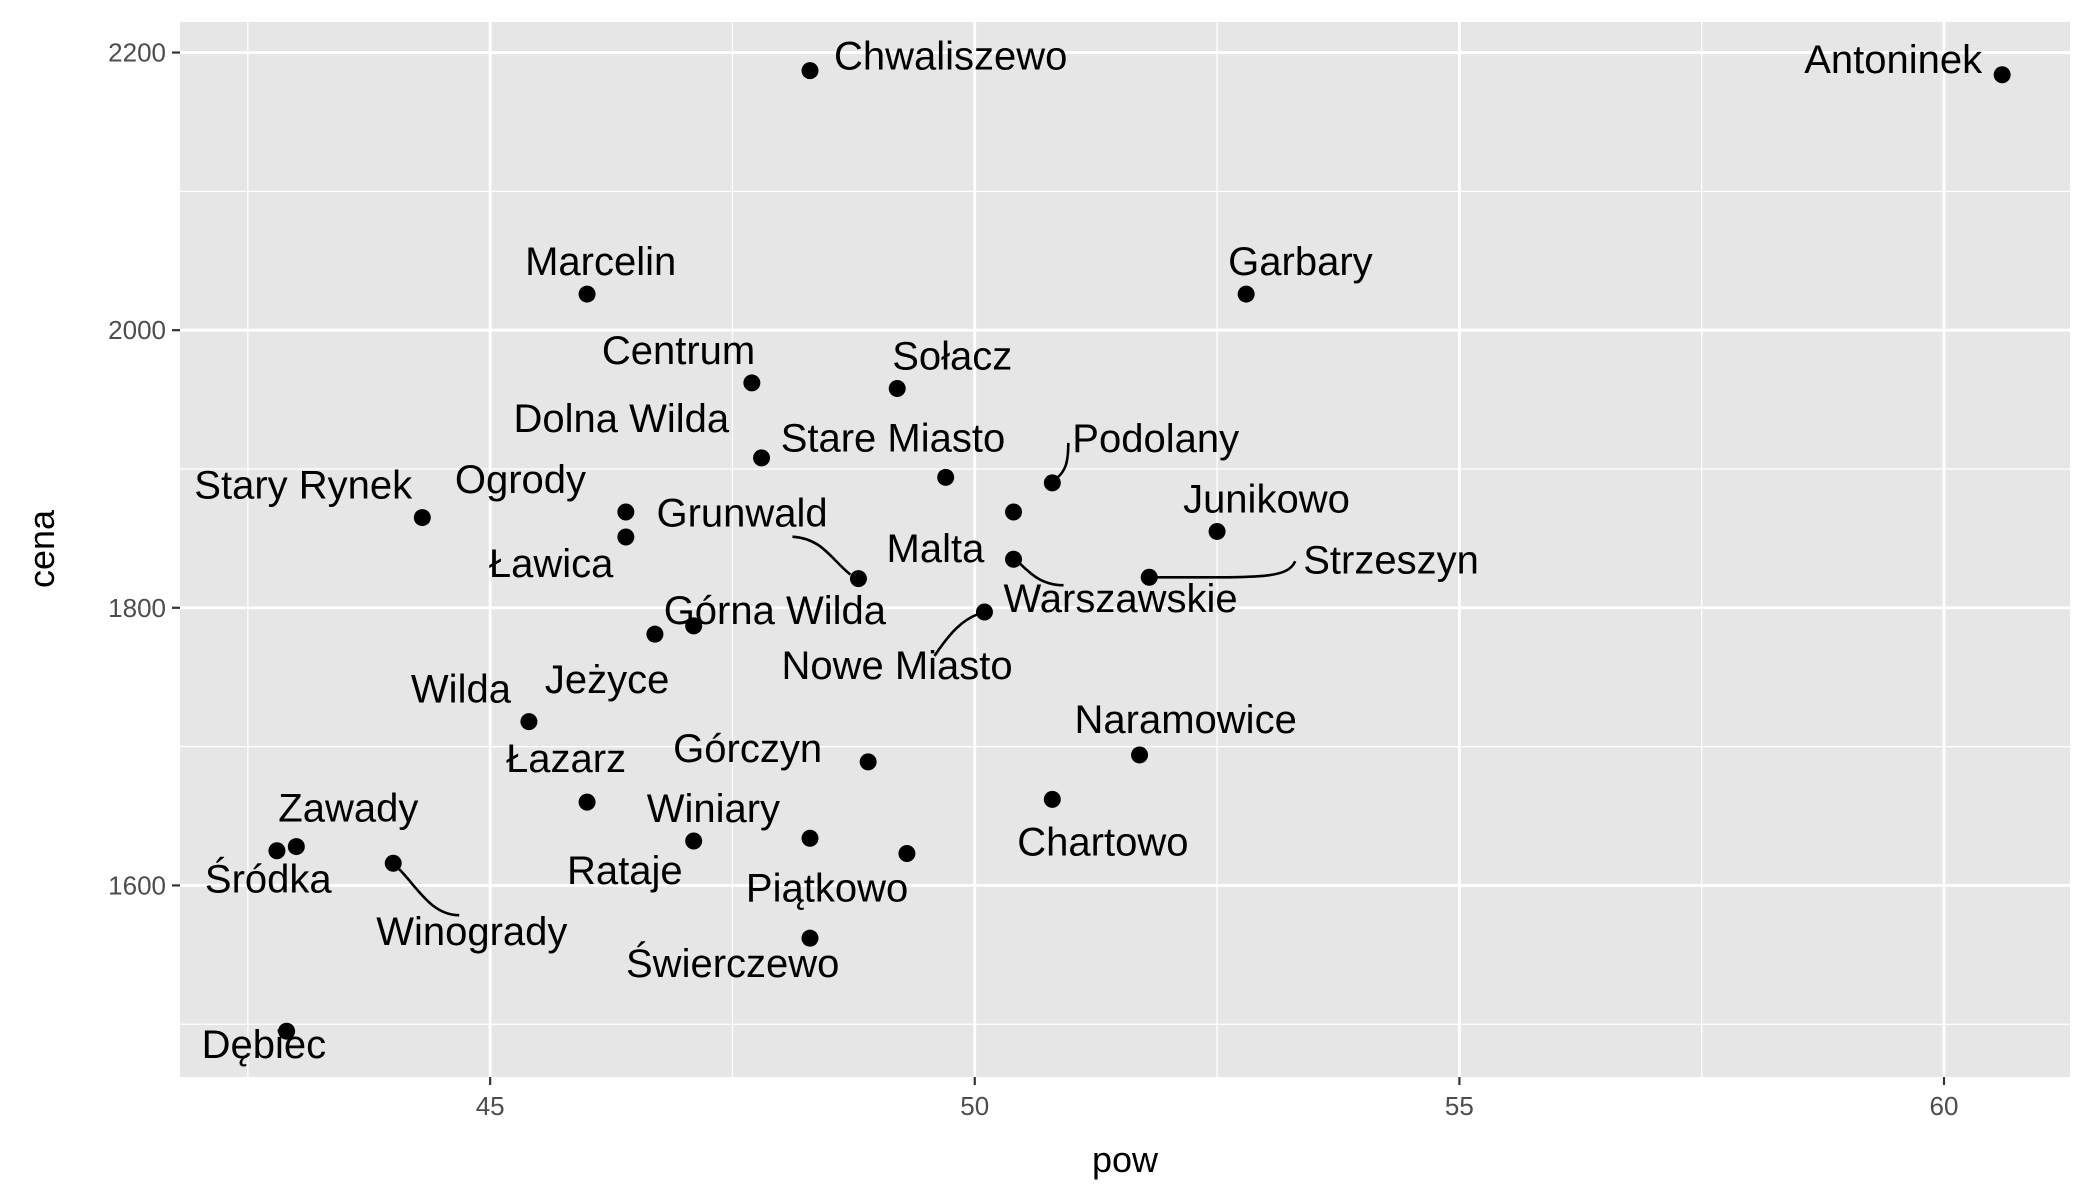 This screenshot has width=2100, height=1200. Describe the element at coordinates (1300, 262) in the screenshot. I see `point-label: Garbary` at that location.